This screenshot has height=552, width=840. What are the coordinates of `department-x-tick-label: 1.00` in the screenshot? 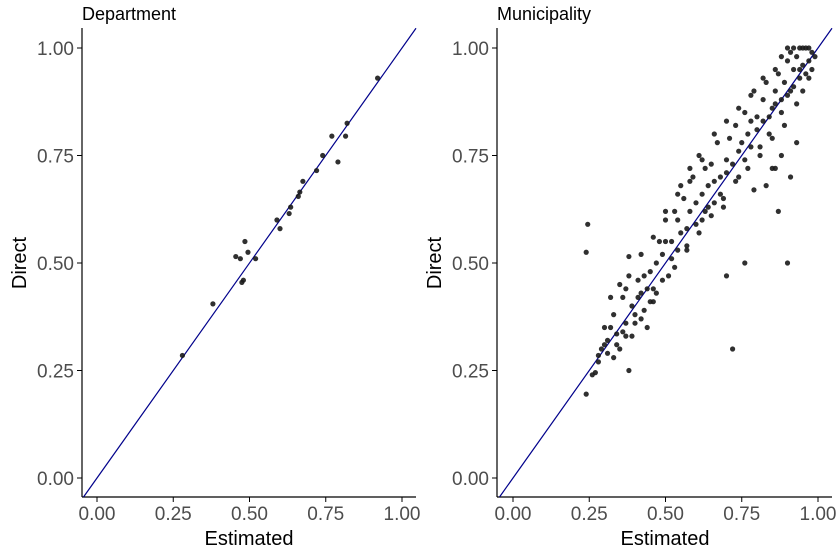 It's located at (402, 514).